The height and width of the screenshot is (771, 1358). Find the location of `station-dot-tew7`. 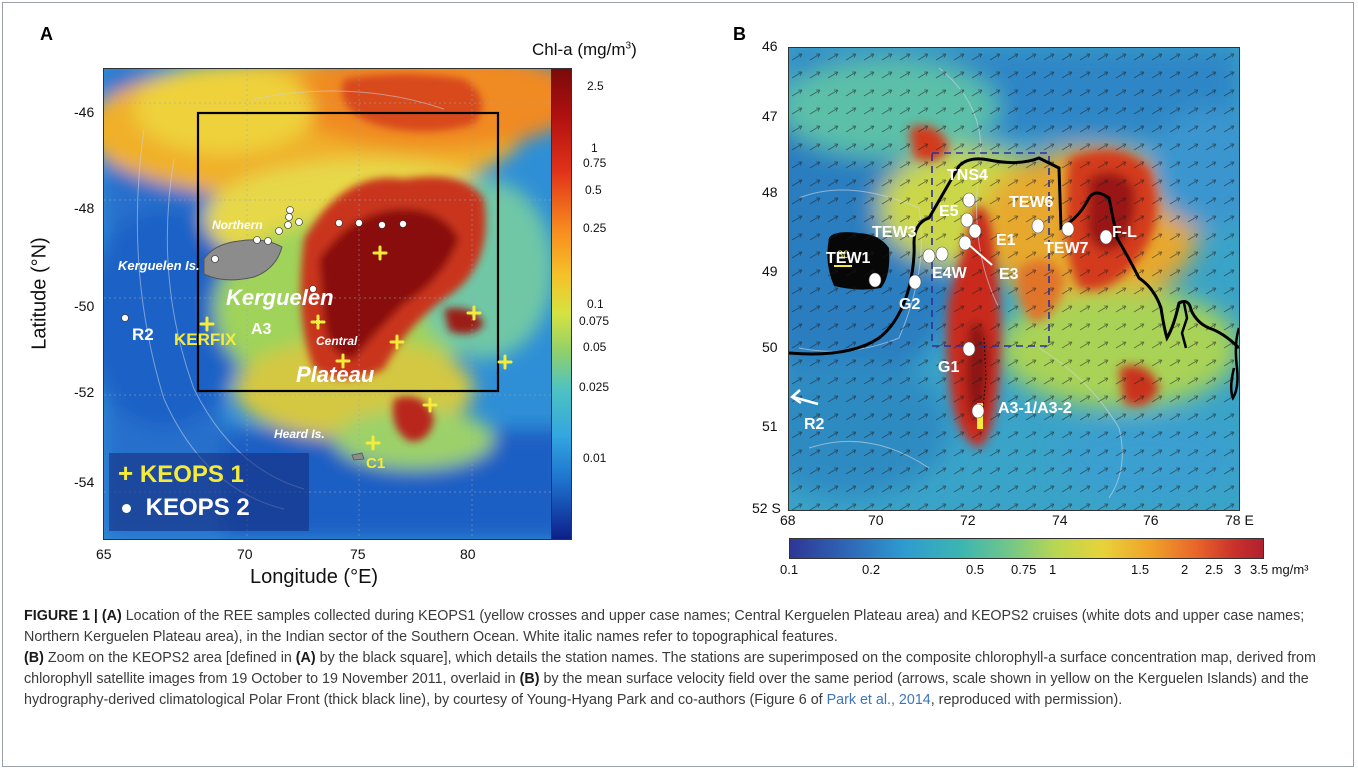

station-dot-tew7 is located at coordinates (1068, 229).